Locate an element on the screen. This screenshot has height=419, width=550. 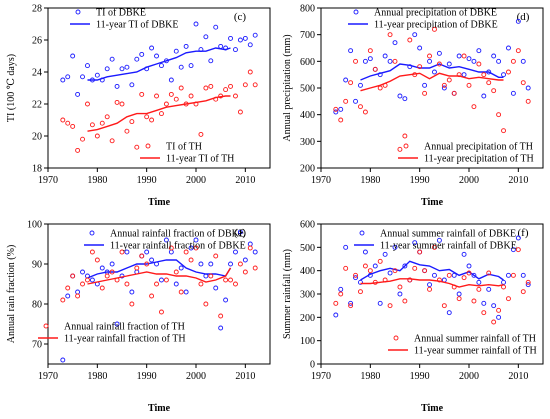
data-layer is located at coordinates (432, 280).